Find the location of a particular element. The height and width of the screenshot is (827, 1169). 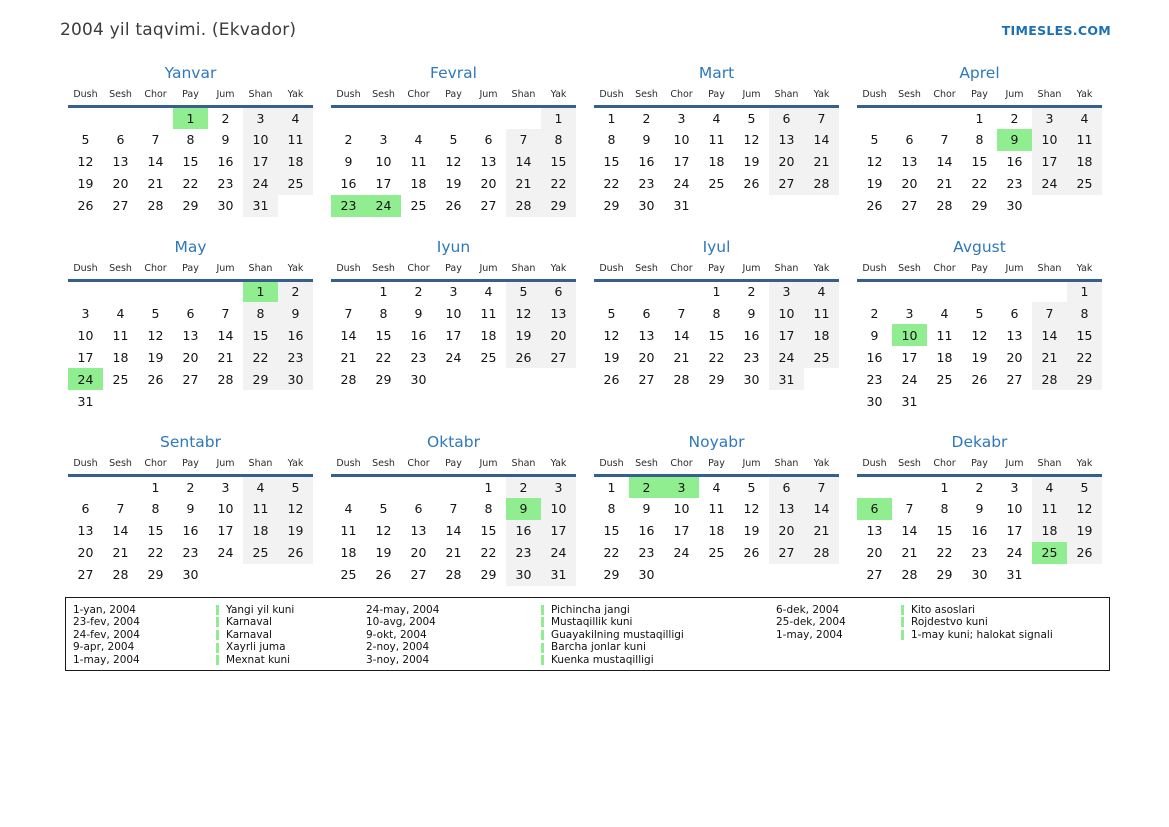

week-row: 10 11 12 13 14 15 16 is located at coordinates (190, 335).